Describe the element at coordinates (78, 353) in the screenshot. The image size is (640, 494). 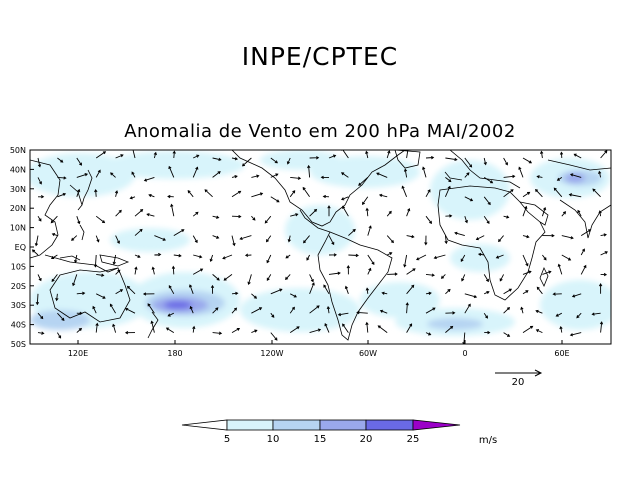
I see `lon-label-120e: 120E` at that location.